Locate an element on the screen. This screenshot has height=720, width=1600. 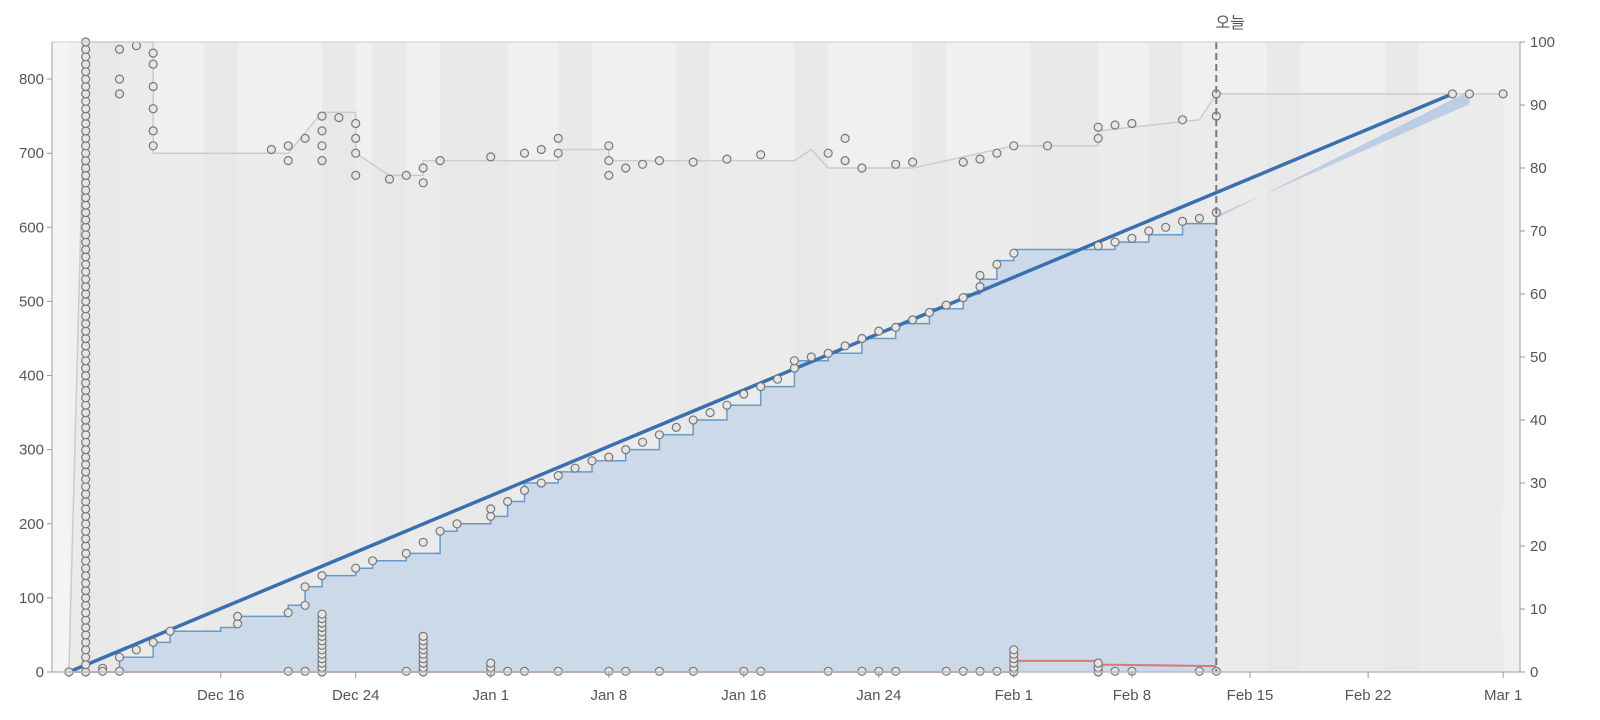
forecast-band is located at coordinates (1343, 154).